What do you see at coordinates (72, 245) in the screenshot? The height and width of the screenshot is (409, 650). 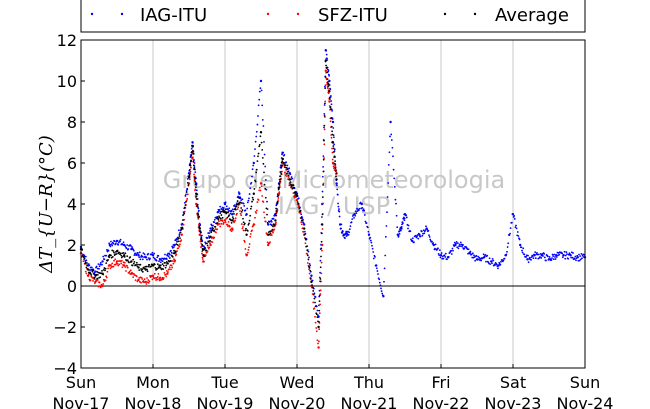 I see `y-tick-label: 2` at bounding box center [72, 245].